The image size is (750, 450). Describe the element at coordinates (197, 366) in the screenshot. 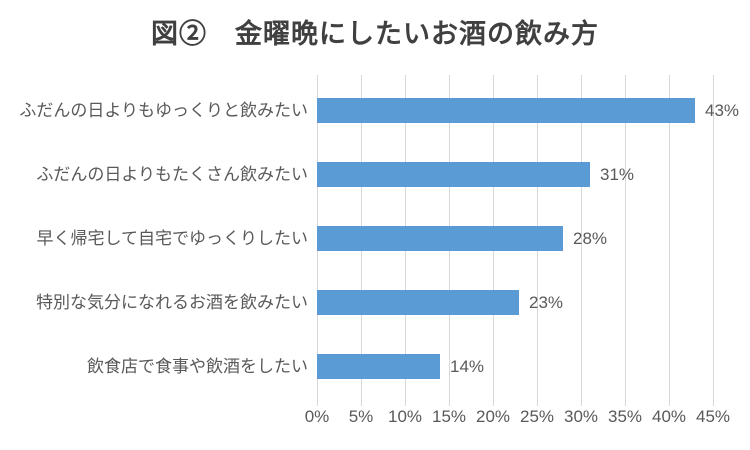

I see `category-label: 飲食店で食事や飲酒をしたい` at that location.